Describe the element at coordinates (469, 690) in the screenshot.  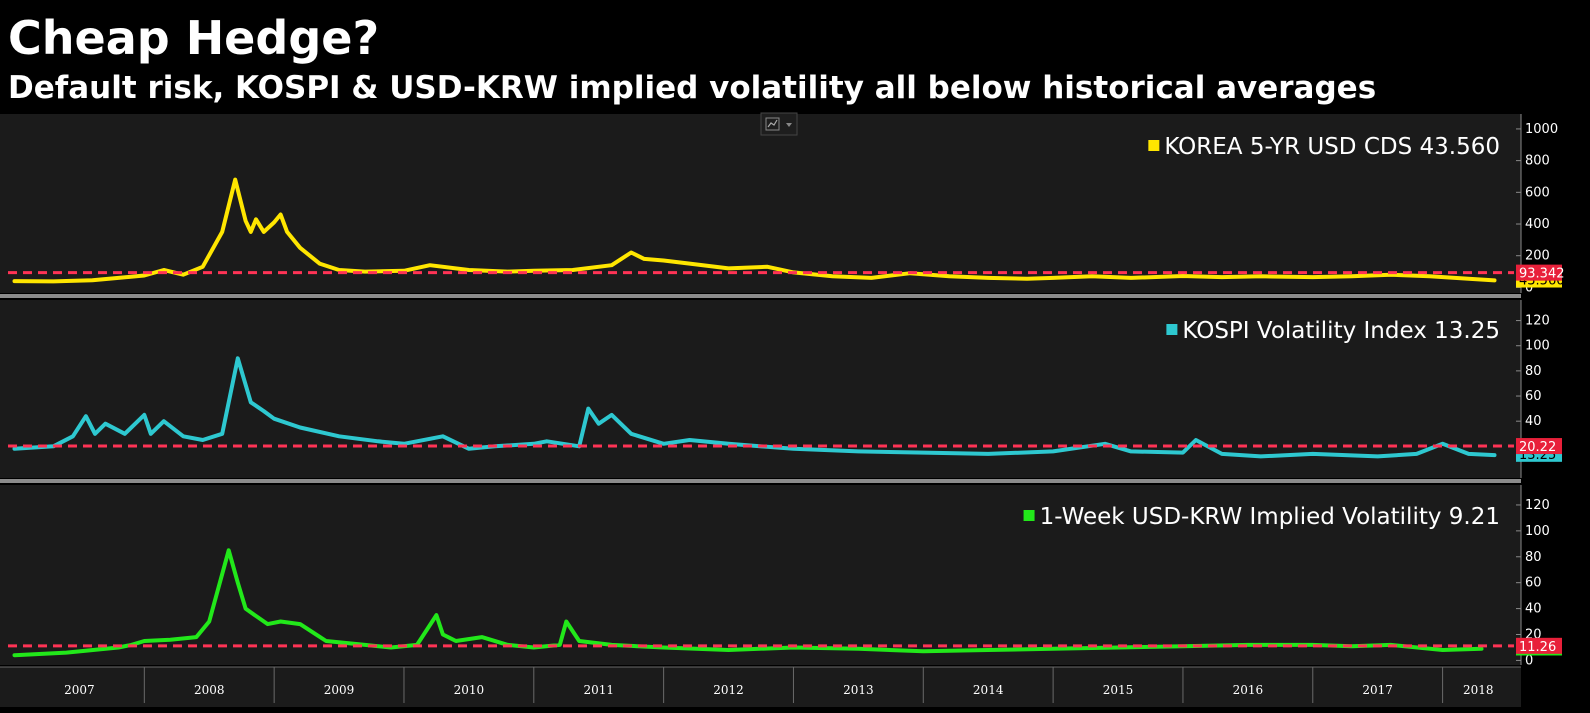
I see `x-tick-label: 2010` at that location.